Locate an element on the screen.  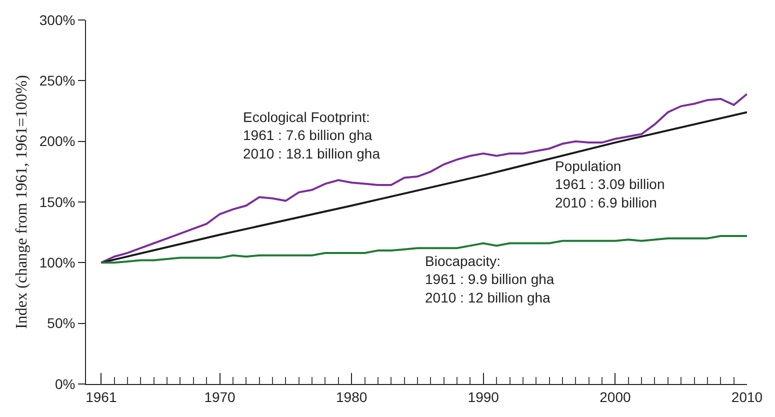
y-tick-label: 50% is located at coordinates (61, 323).